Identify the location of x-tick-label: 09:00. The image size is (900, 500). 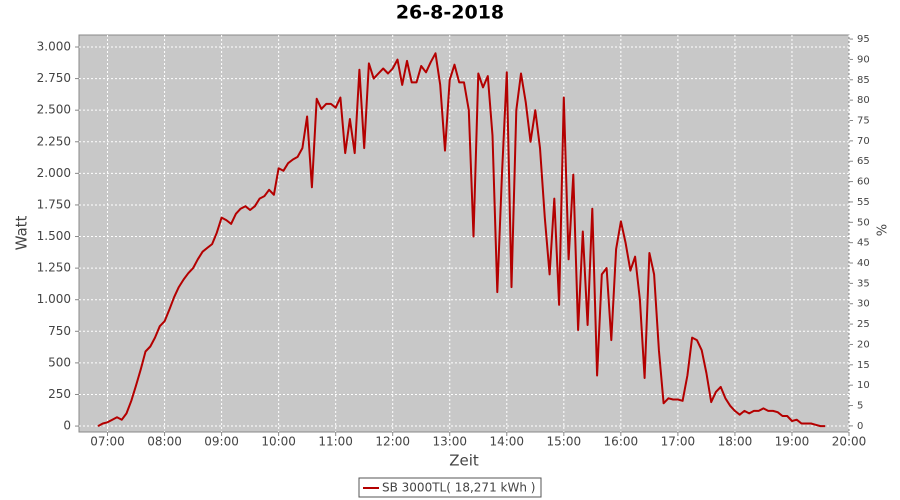
(221, 442).